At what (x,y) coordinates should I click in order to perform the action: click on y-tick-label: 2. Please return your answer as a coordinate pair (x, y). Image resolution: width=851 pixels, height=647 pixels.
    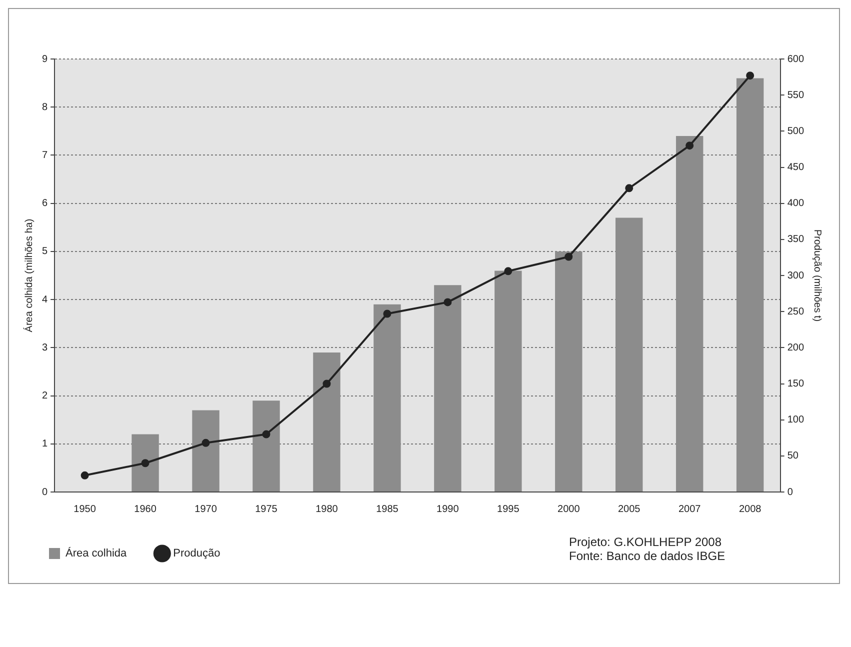
    Looking at the image, I should click on (45, 396).